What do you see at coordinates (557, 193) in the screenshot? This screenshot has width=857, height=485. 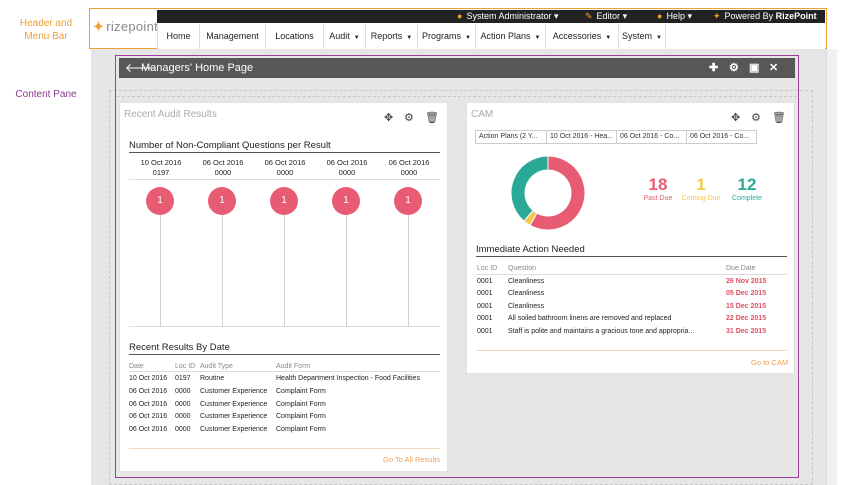 I see `donut-slice-past-due` at bounding box center [557, 193].